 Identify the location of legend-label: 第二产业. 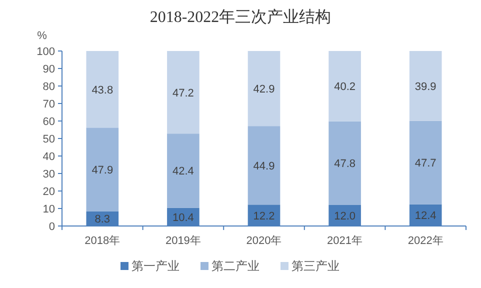
(236, 266).